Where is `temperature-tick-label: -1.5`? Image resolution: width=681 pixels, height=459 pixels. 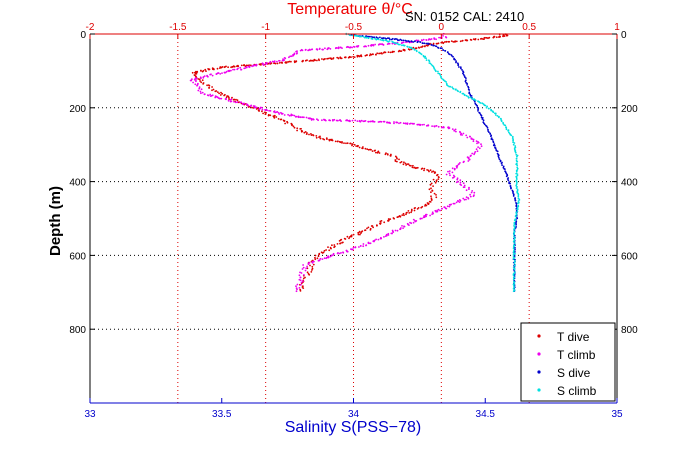 temperature-tick-label: -1.5 is located at coordinates (178, 27).